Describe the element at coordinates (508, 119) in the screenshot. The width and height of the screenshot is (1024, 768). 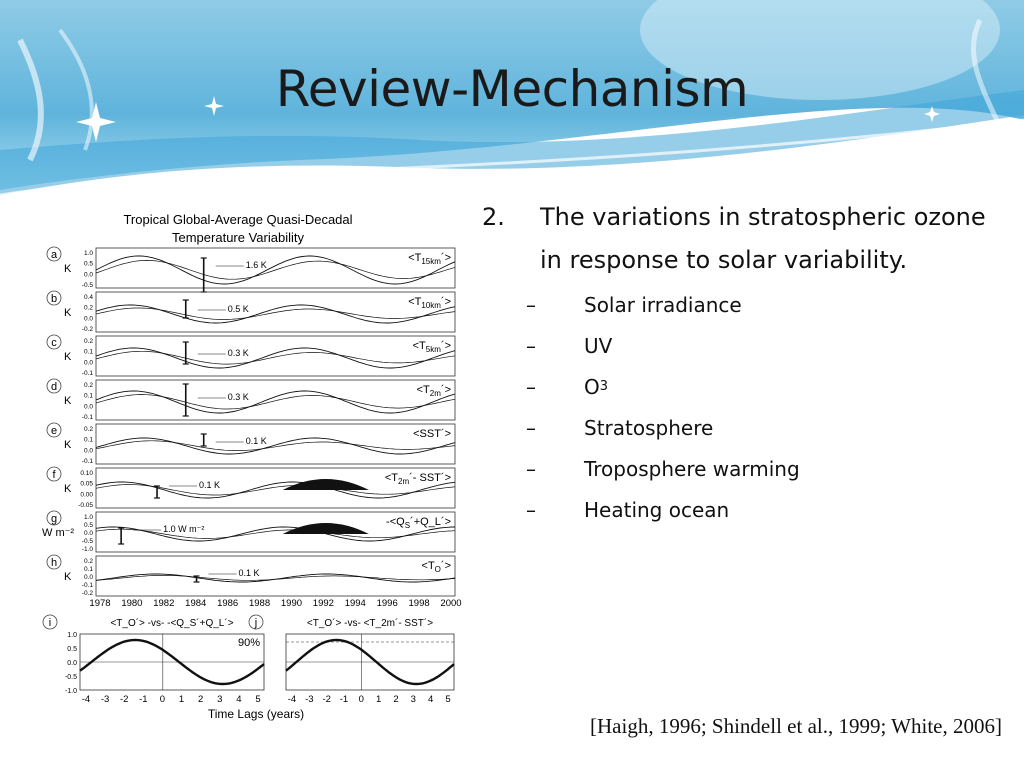
I see `sparkle-icon` at that location.